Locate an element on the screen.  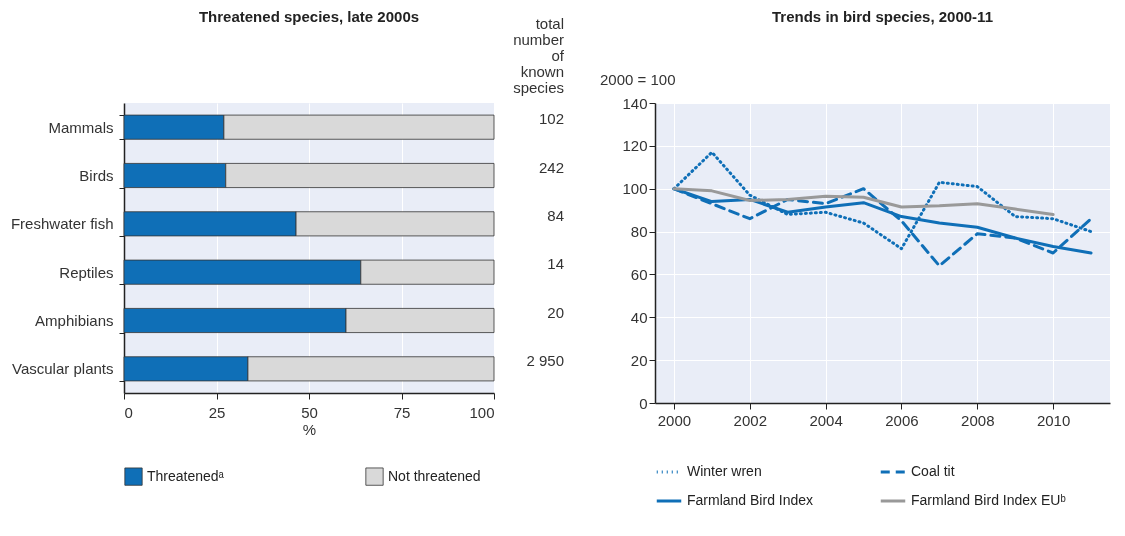
text: 84 is located at coordinates (555, 215).